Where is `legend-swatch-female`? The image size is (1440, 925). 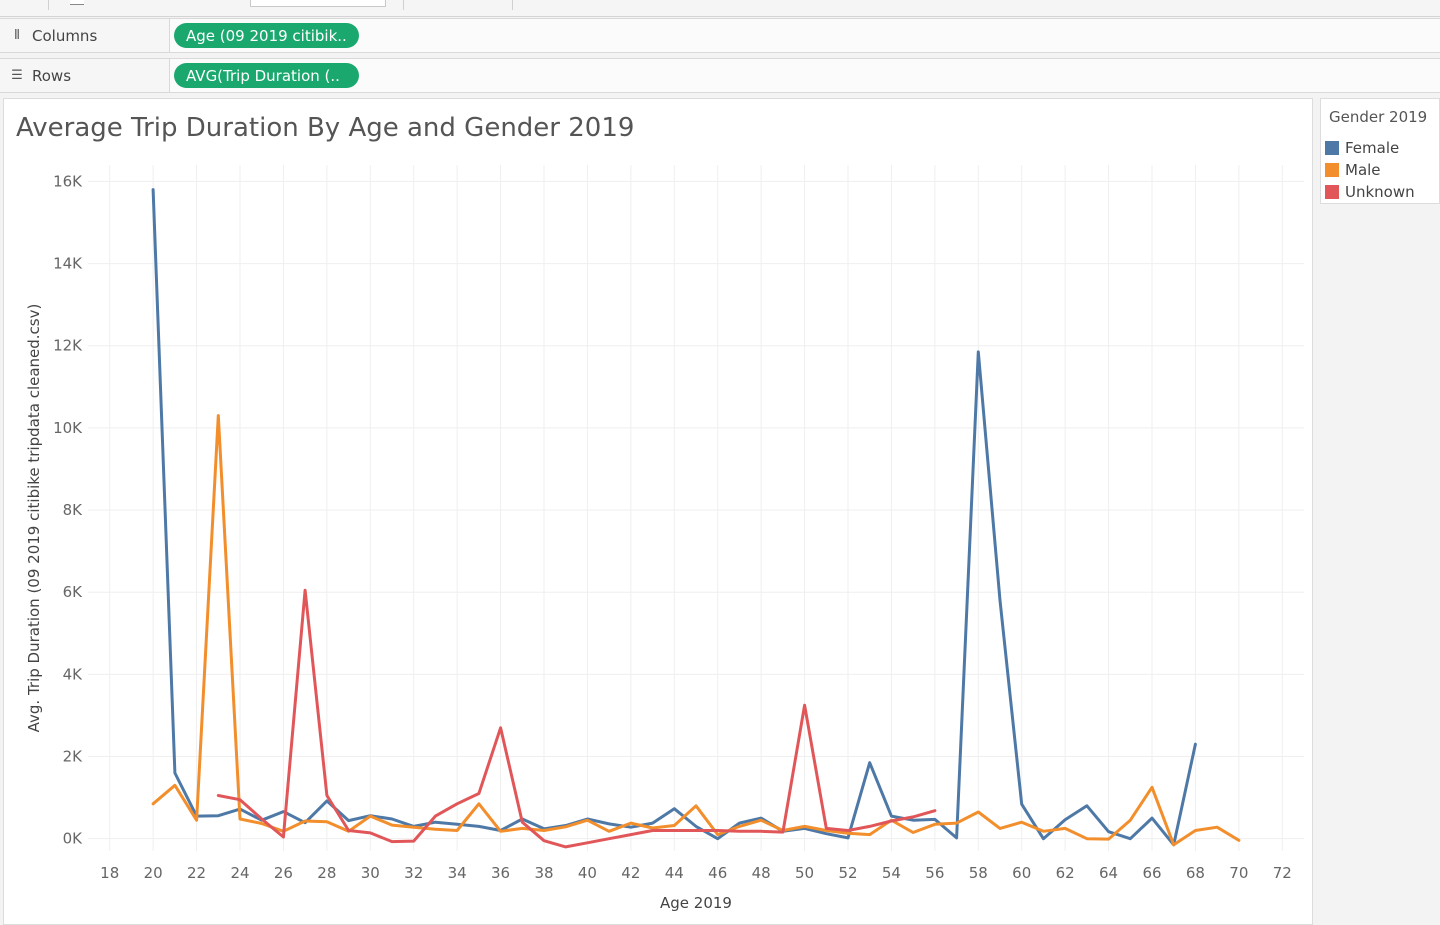
legend-swatch-female is located at coordinates (1332, 148).